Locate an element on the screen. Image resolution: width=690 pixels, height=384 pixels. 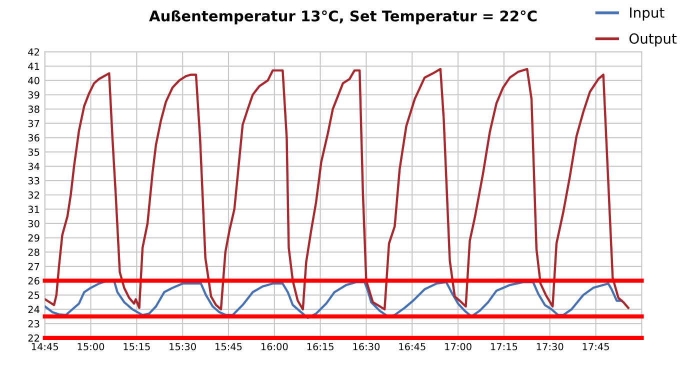
y-tick-label: 24 is located at coordinates (34, 310).